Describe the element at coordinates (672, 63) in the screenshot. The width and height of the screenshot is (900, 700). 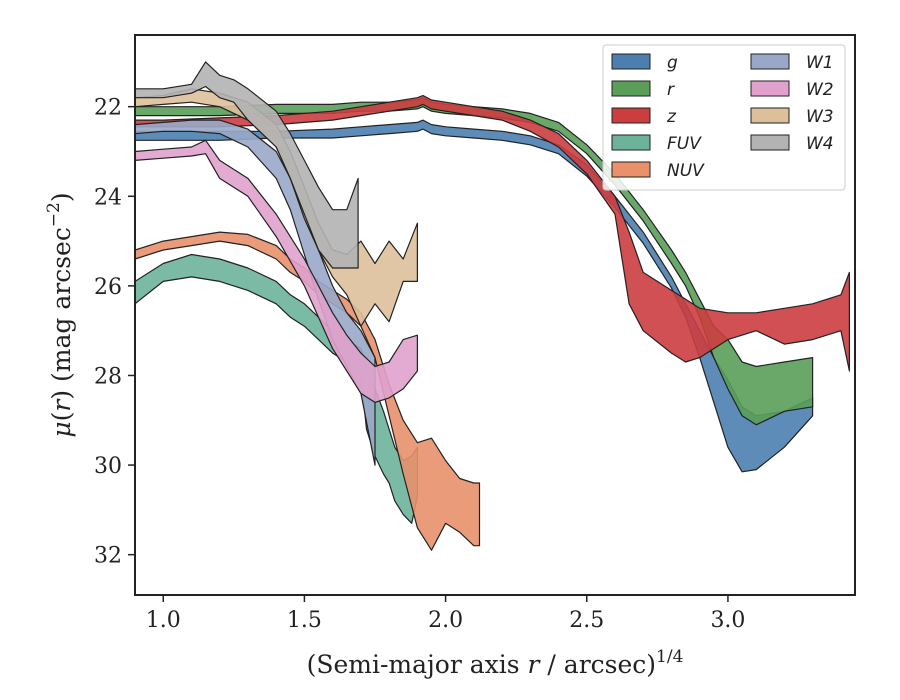
I see `legend-label: g` at that location.